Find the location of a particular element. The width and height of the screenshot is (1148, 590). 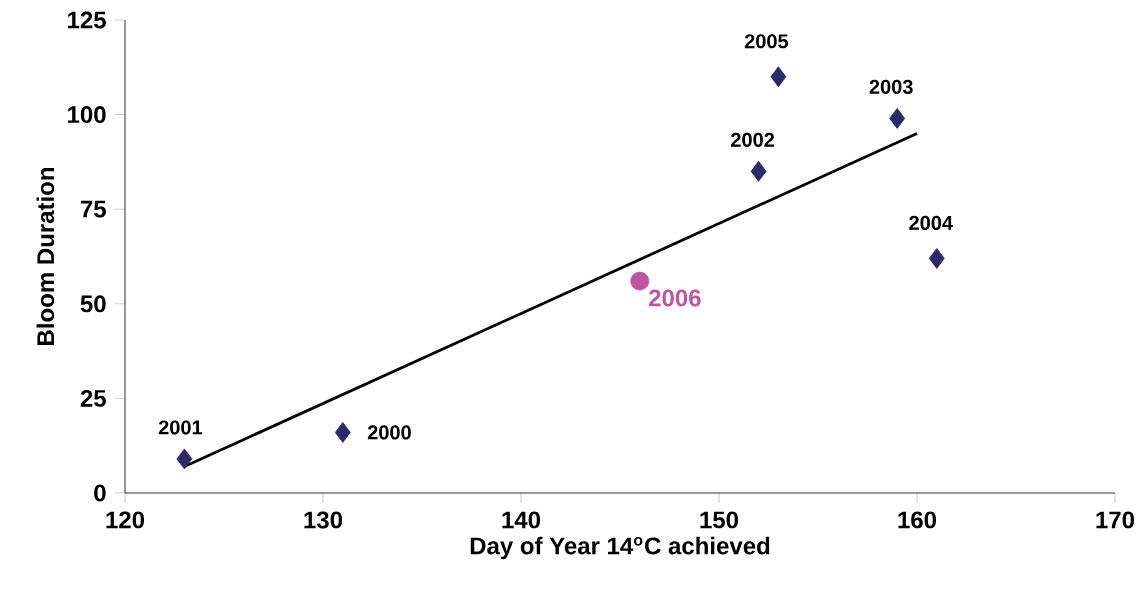

x-tick-label: 160 is located at coordinates (917, 520).